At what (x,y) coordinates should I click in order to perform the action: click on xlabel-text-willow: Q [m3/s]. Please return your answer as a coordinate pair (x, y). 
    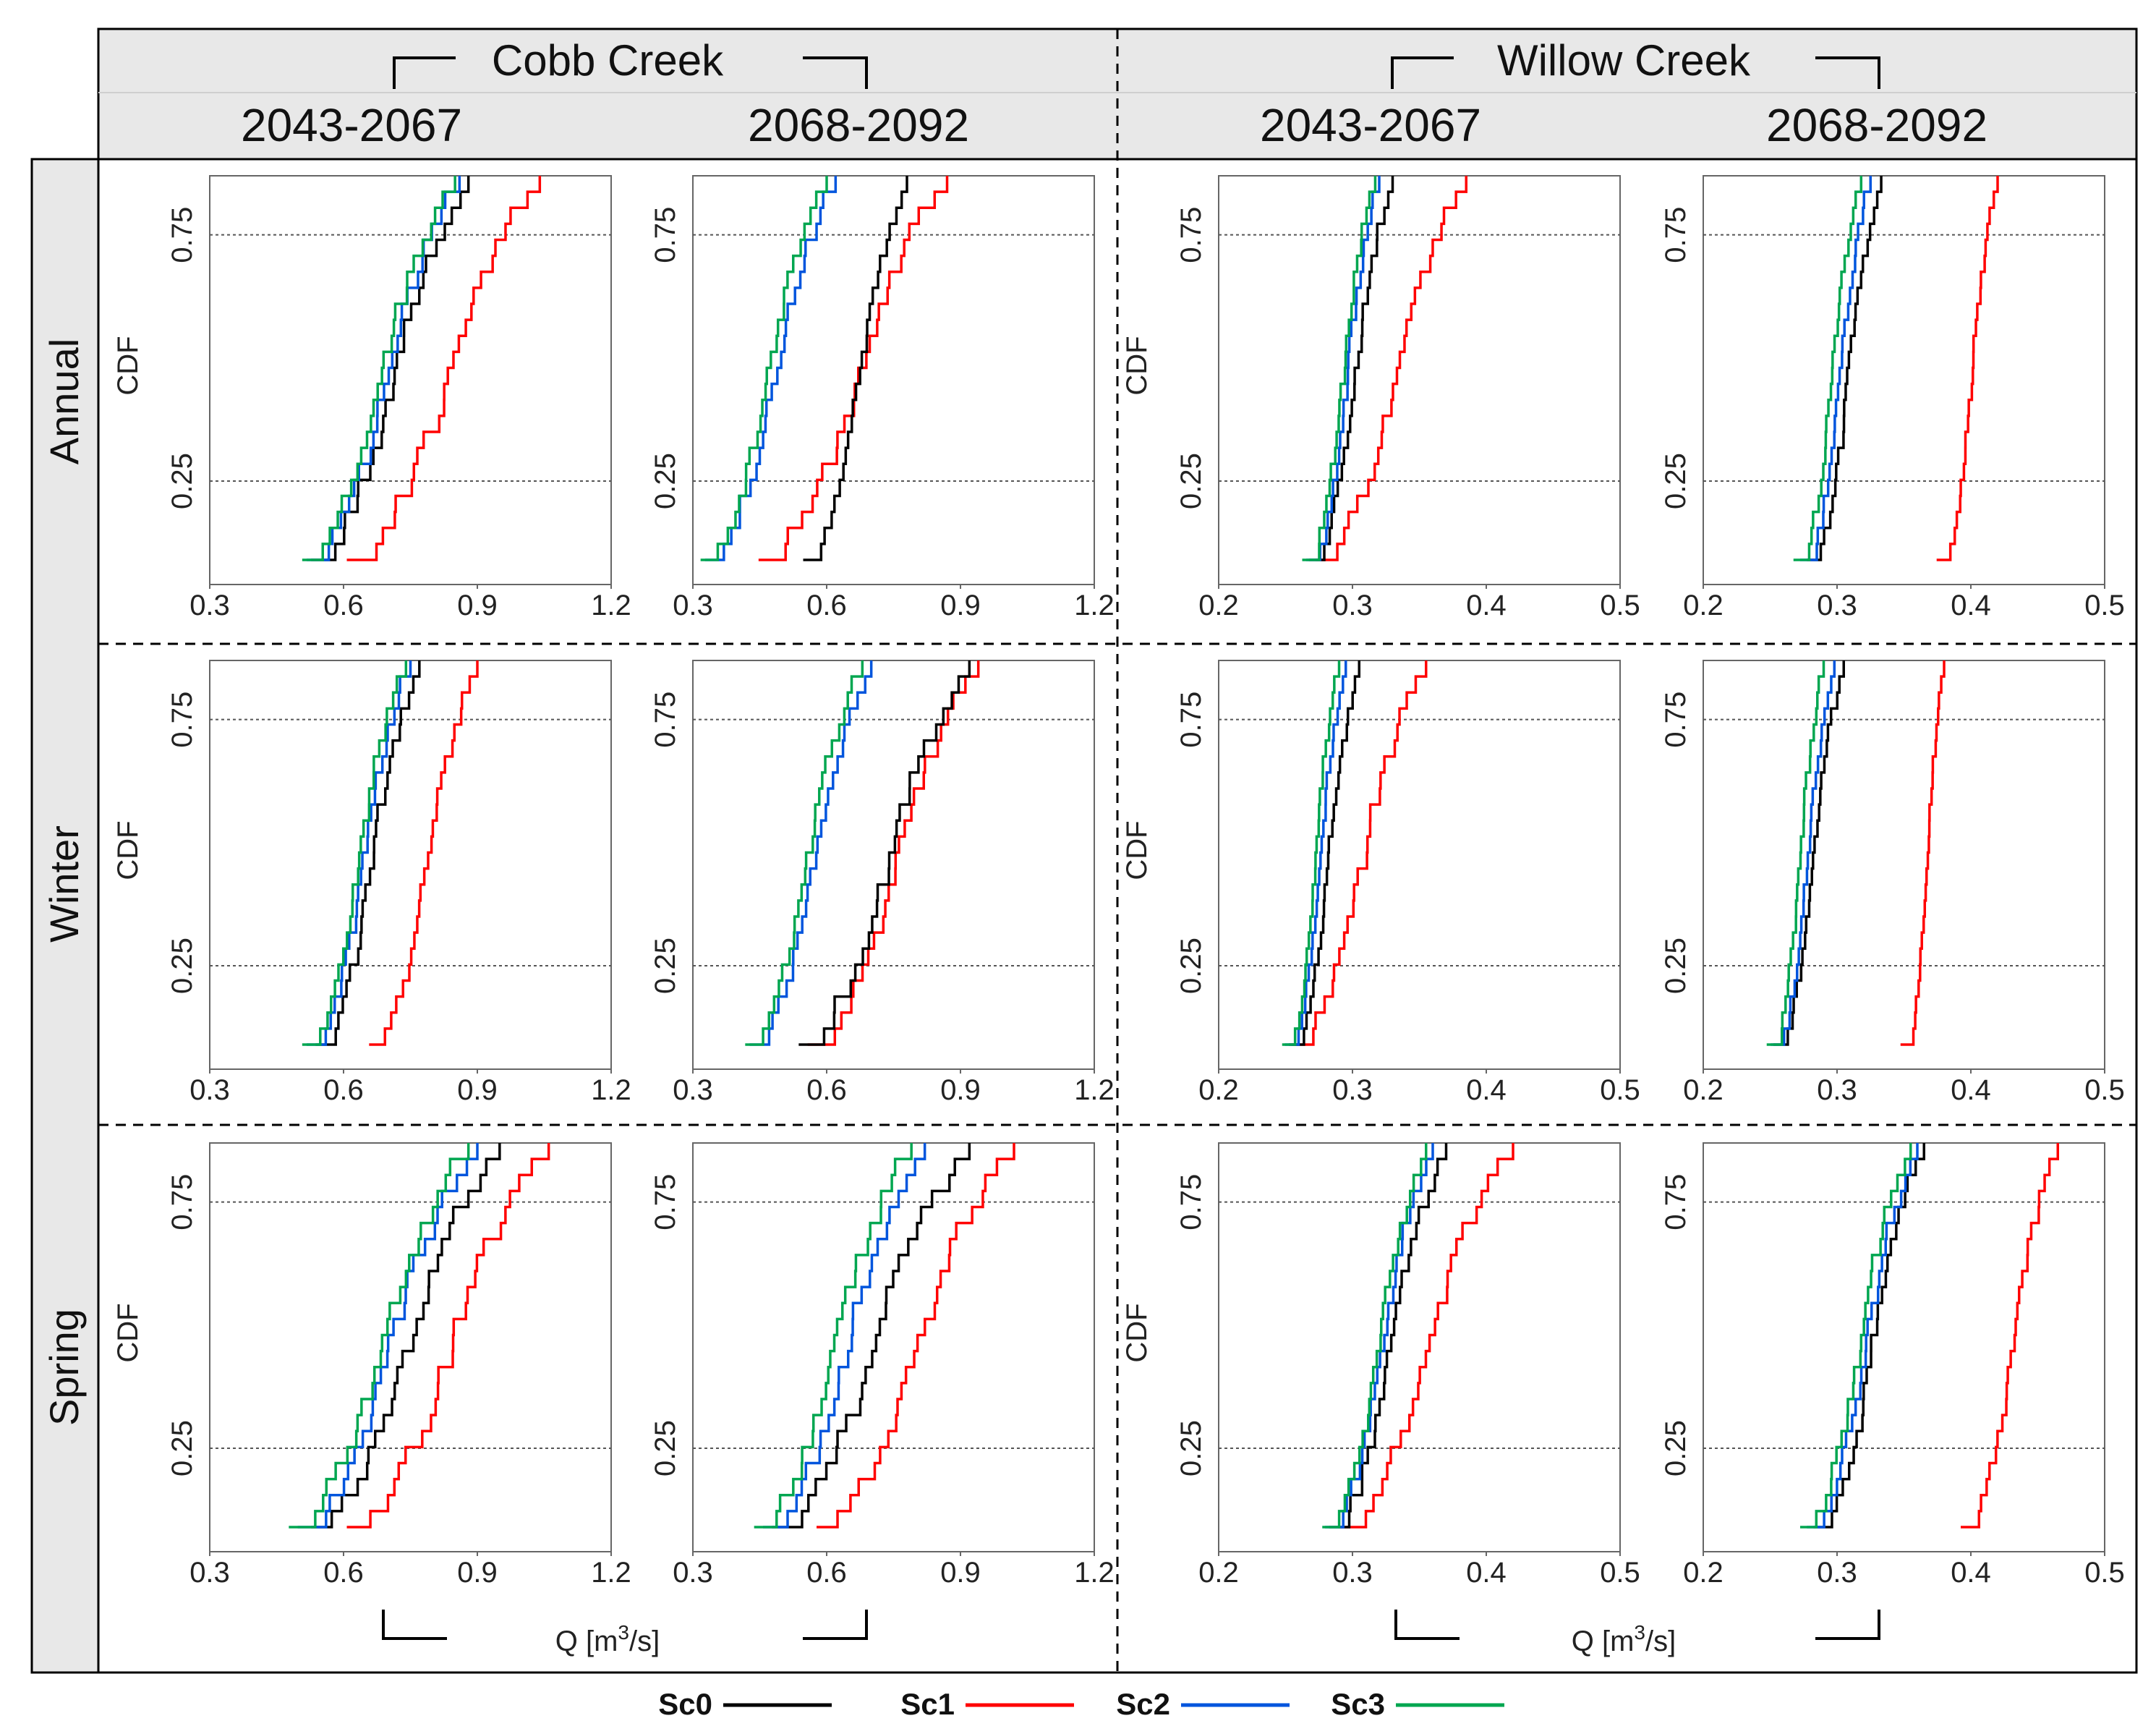
    Looking at the image, I should click on (1624, 1639).